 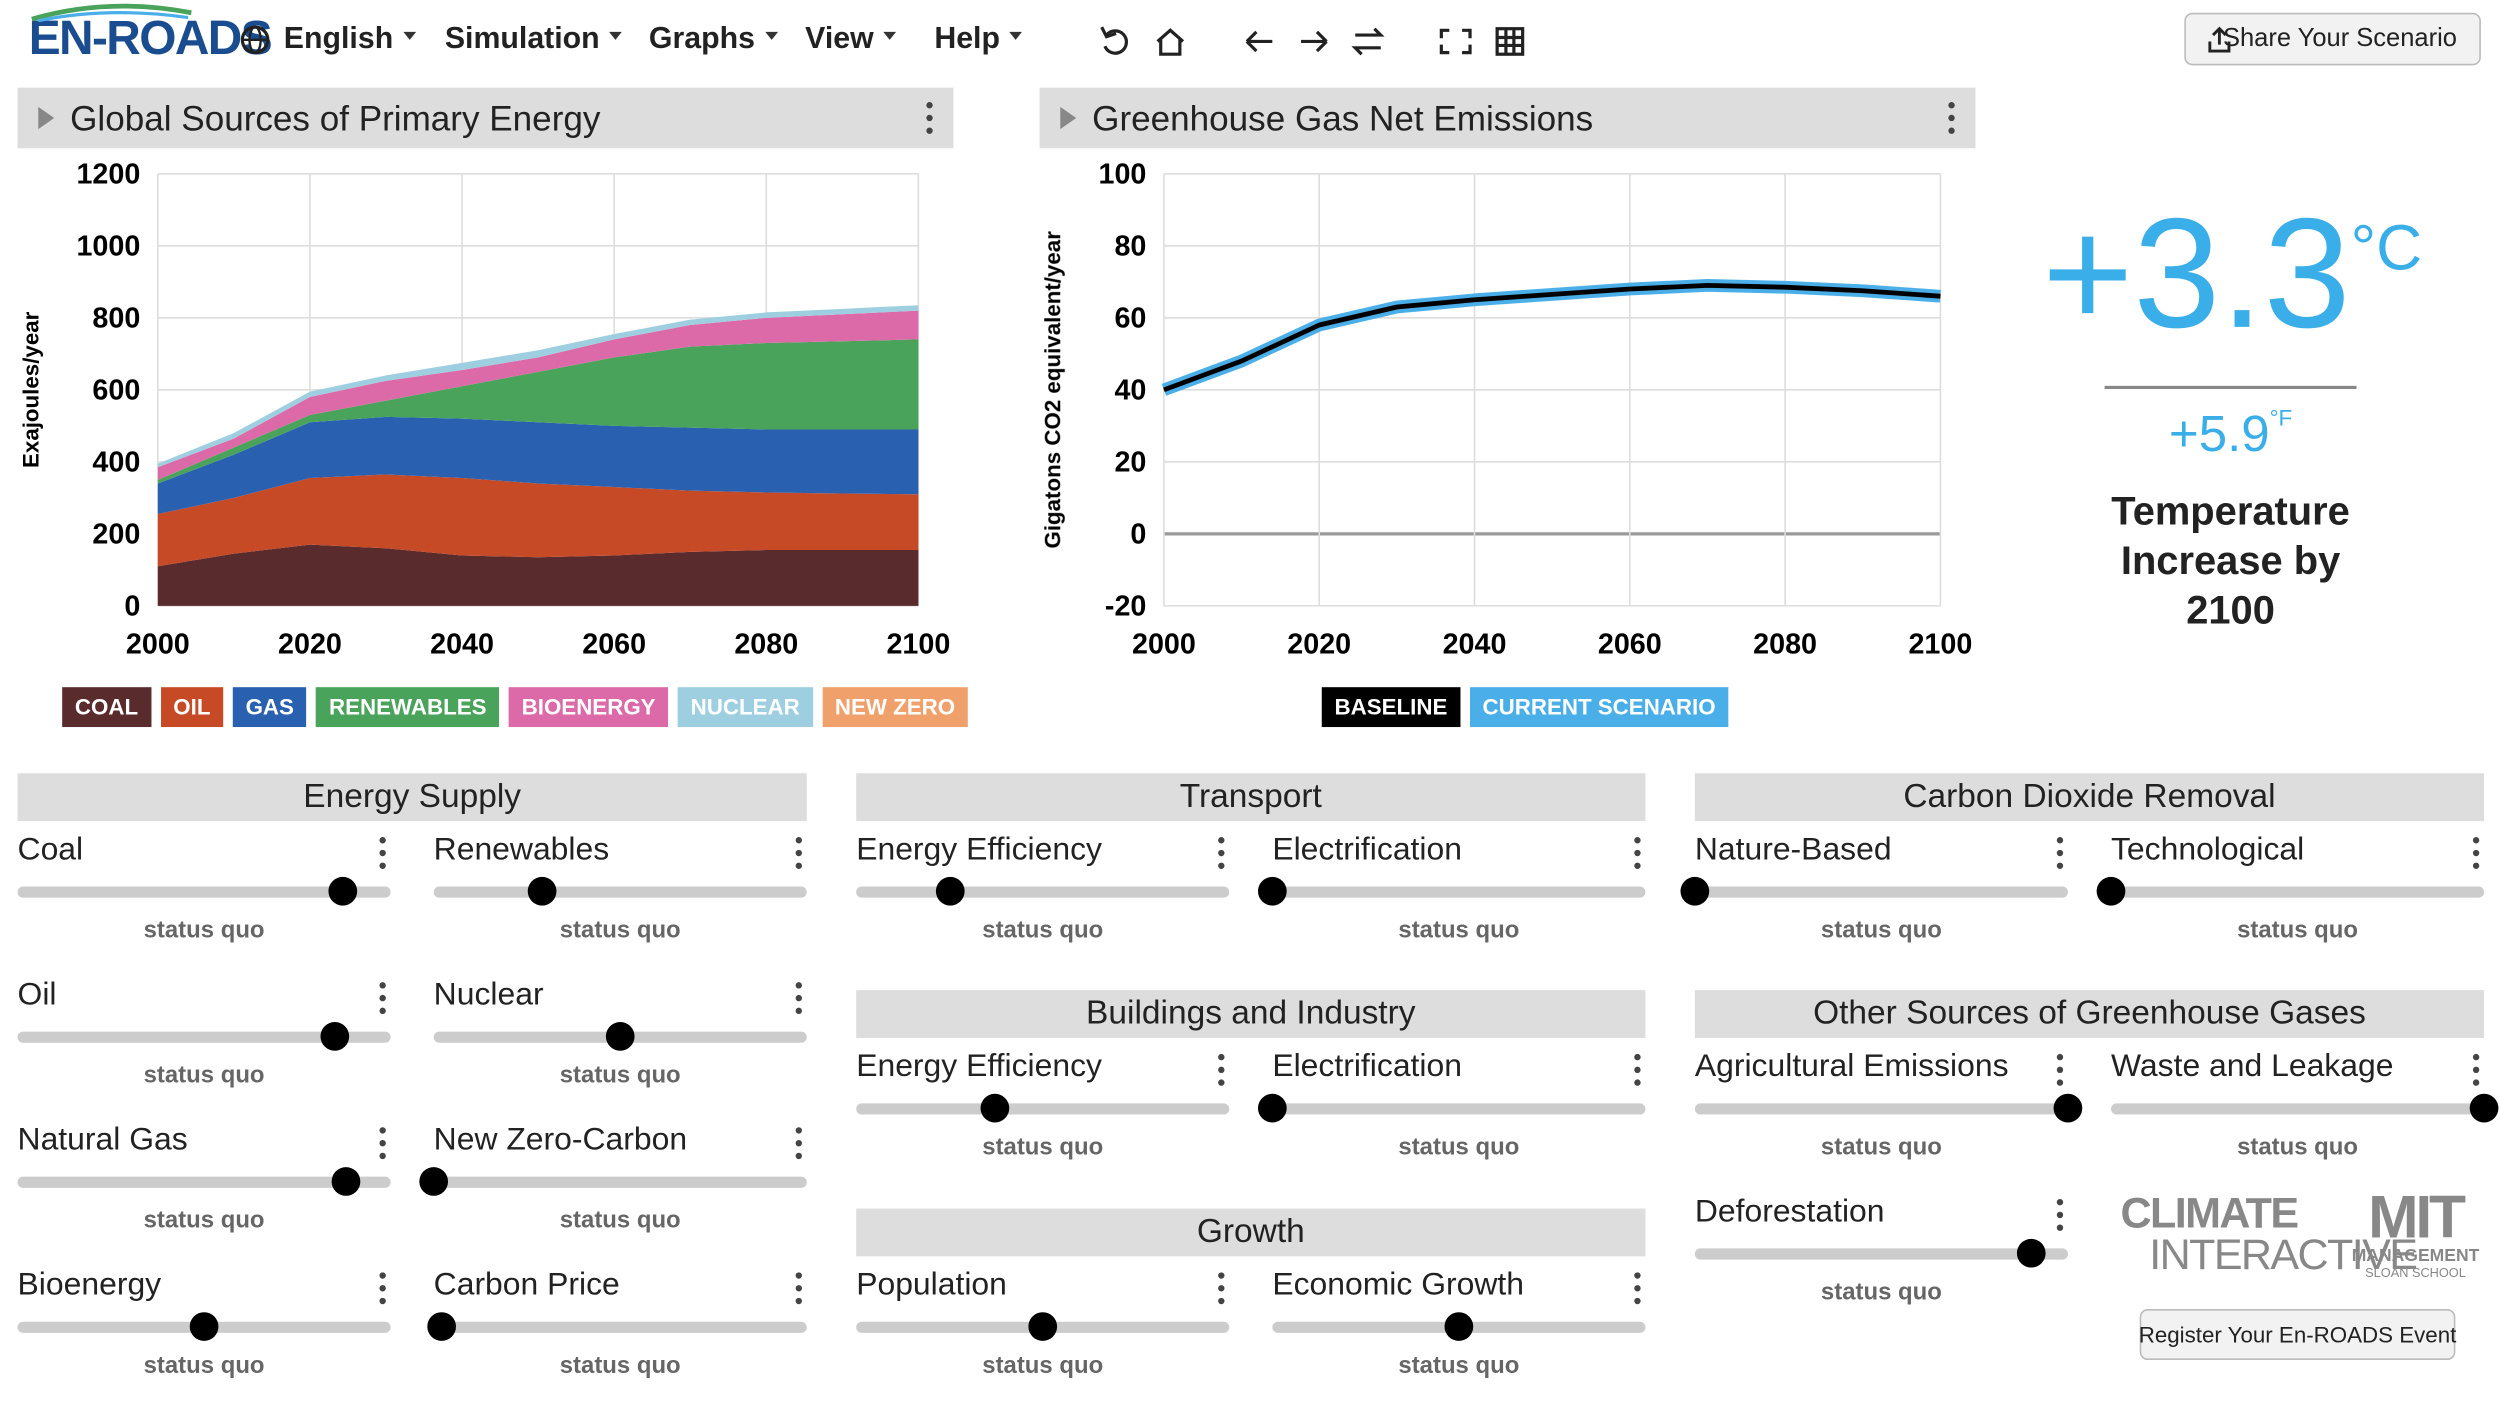 What do you see at coordinates (526, 1285) in the screenshot?
I see `slider-label: Carbon Price` at bounding box center [526, 1285].